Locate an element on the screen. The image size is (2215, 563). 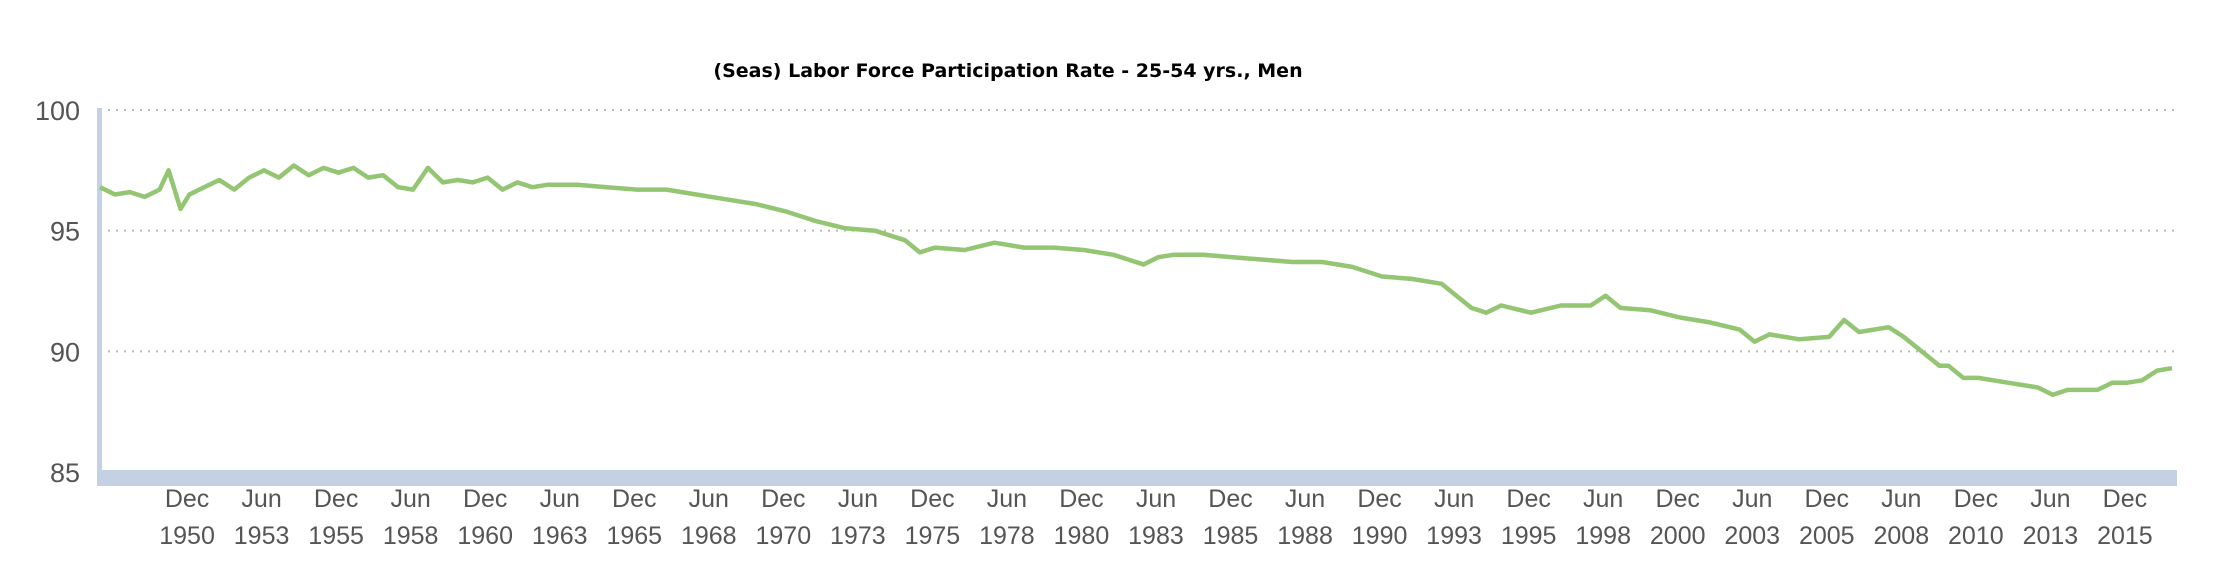
x-tick-year: 2010 is located at coordinates (1976, 536).